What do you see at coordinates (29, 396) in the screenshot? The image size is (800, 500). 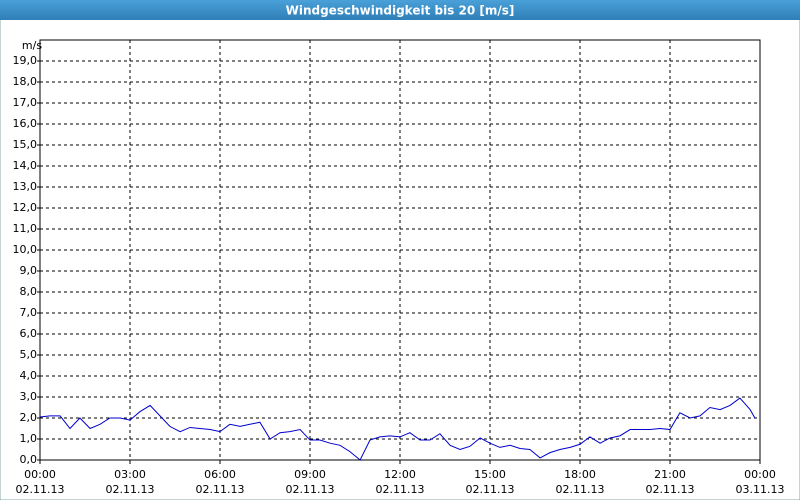 I see `y-tick-label: 3,0` at bounding box center [29, 396].